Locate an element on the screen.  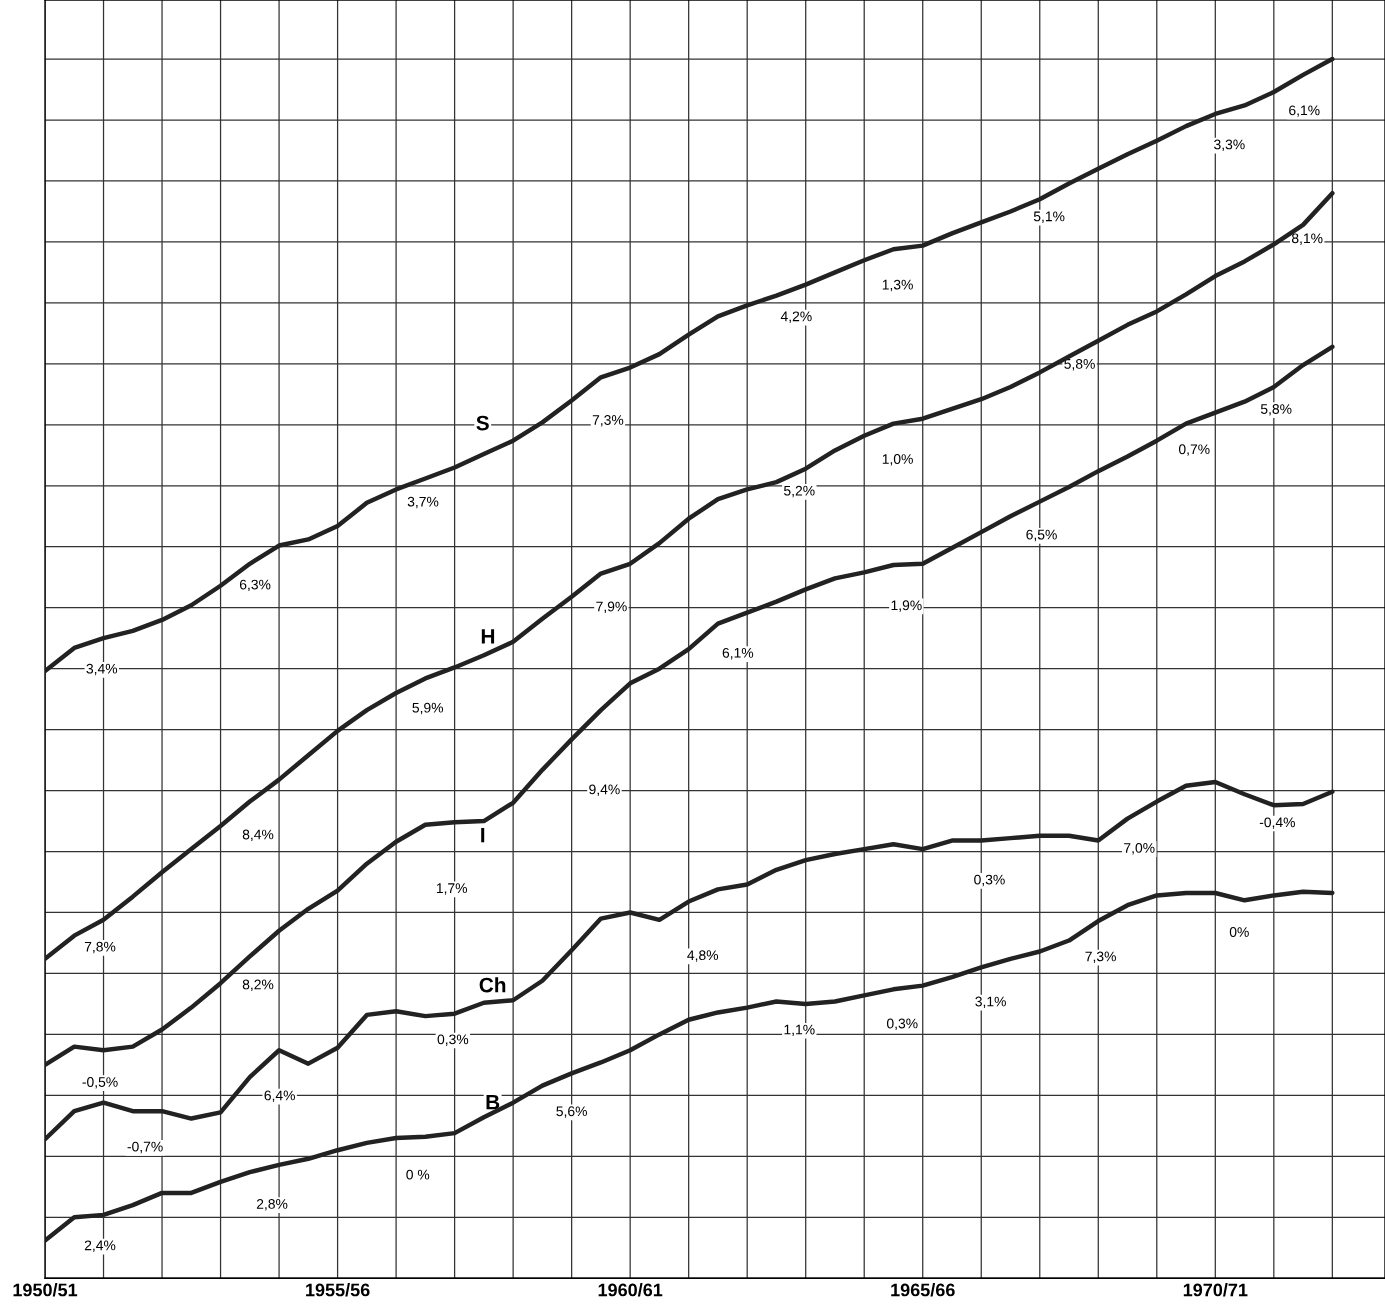
annotation: -0,7% is located at coordinates (145, 1147).